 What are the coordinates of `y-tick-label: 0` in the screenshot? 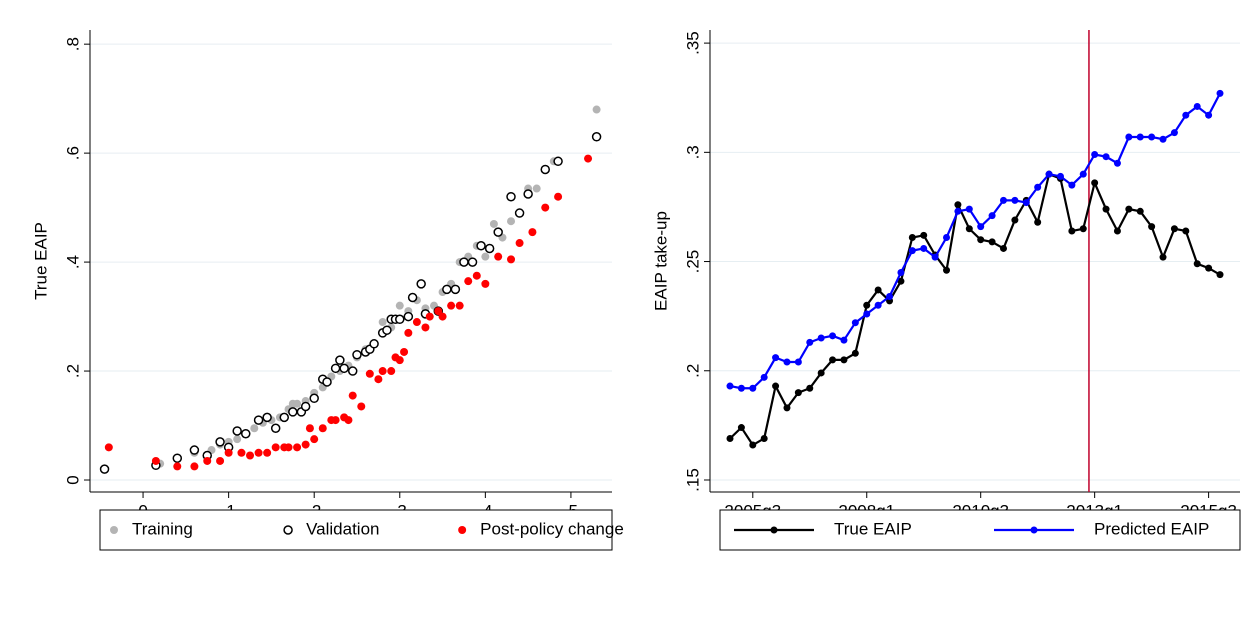 It's located at (72, 479).